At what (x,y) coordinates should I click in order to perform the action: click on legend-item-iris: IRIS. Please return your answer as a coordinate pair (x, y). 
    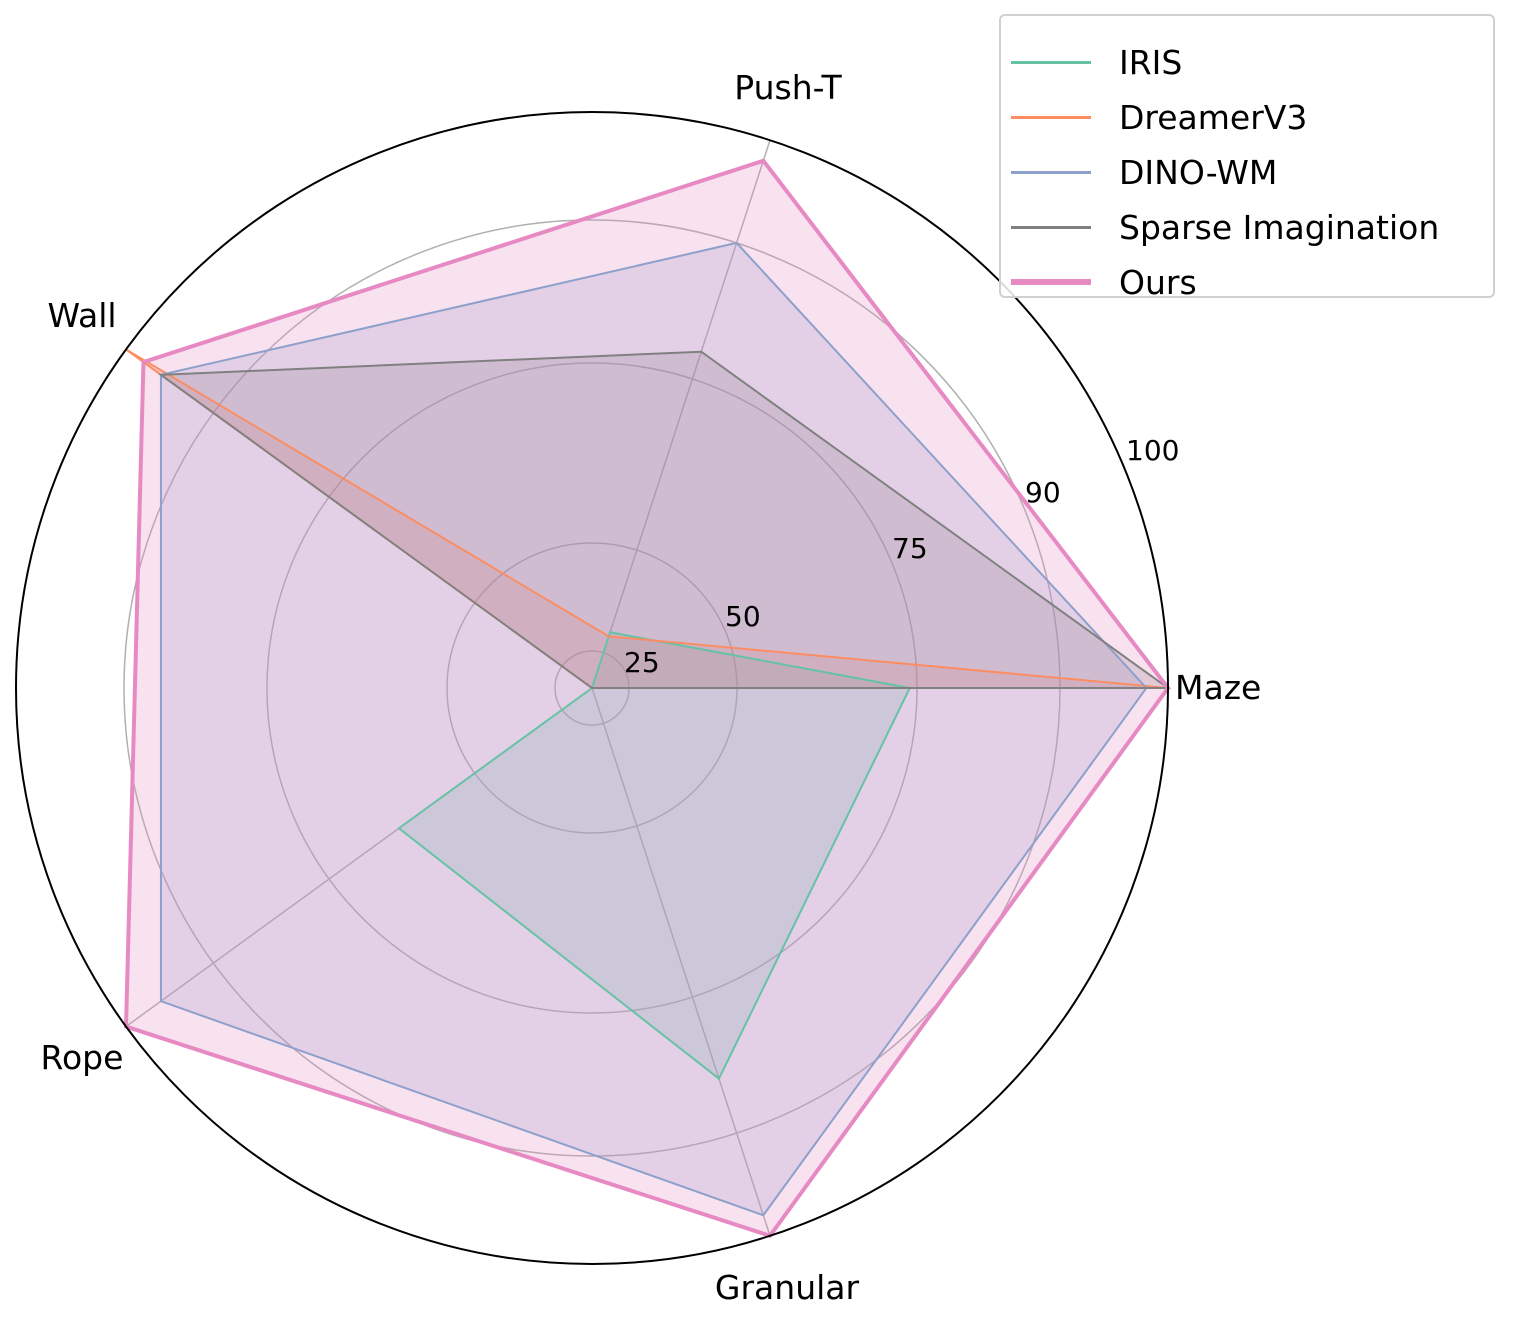
    Looking at the image, I should click on (1096, 62).